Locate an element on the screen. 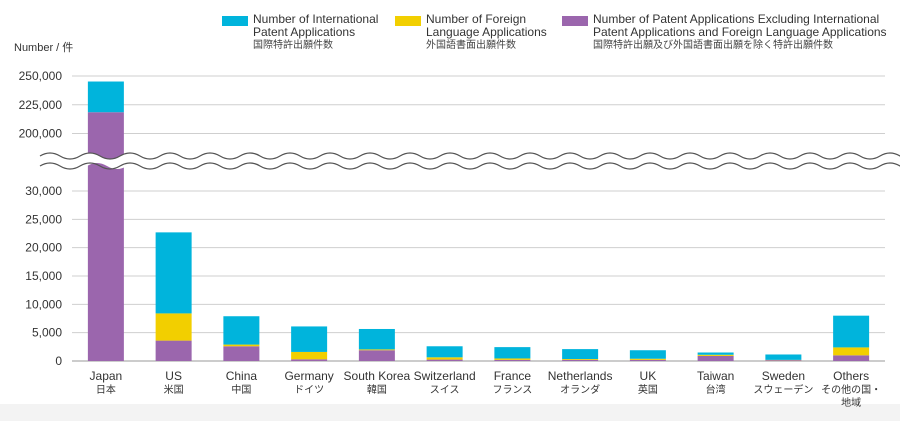 This screenshot has width=900, height=421. x-tick-label: Switzerland is located at coordinates (445, 376).